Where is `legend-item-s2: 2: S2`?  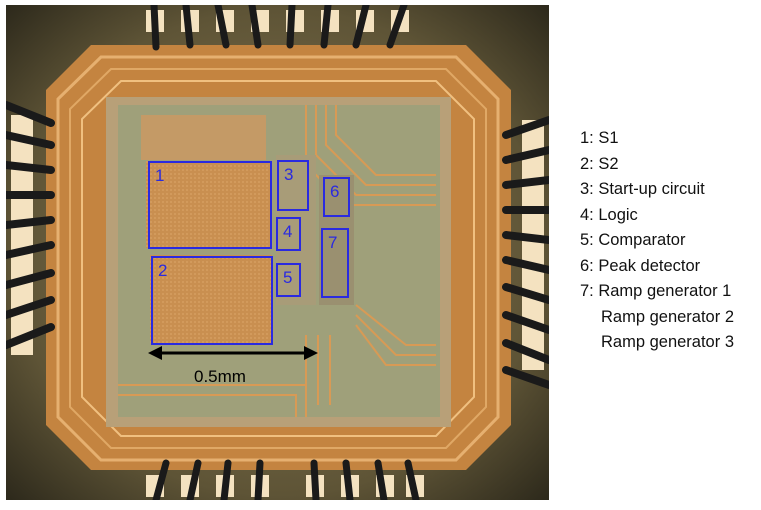
legend-item-s2: 2: S2 is located at coordinates (599, 163).